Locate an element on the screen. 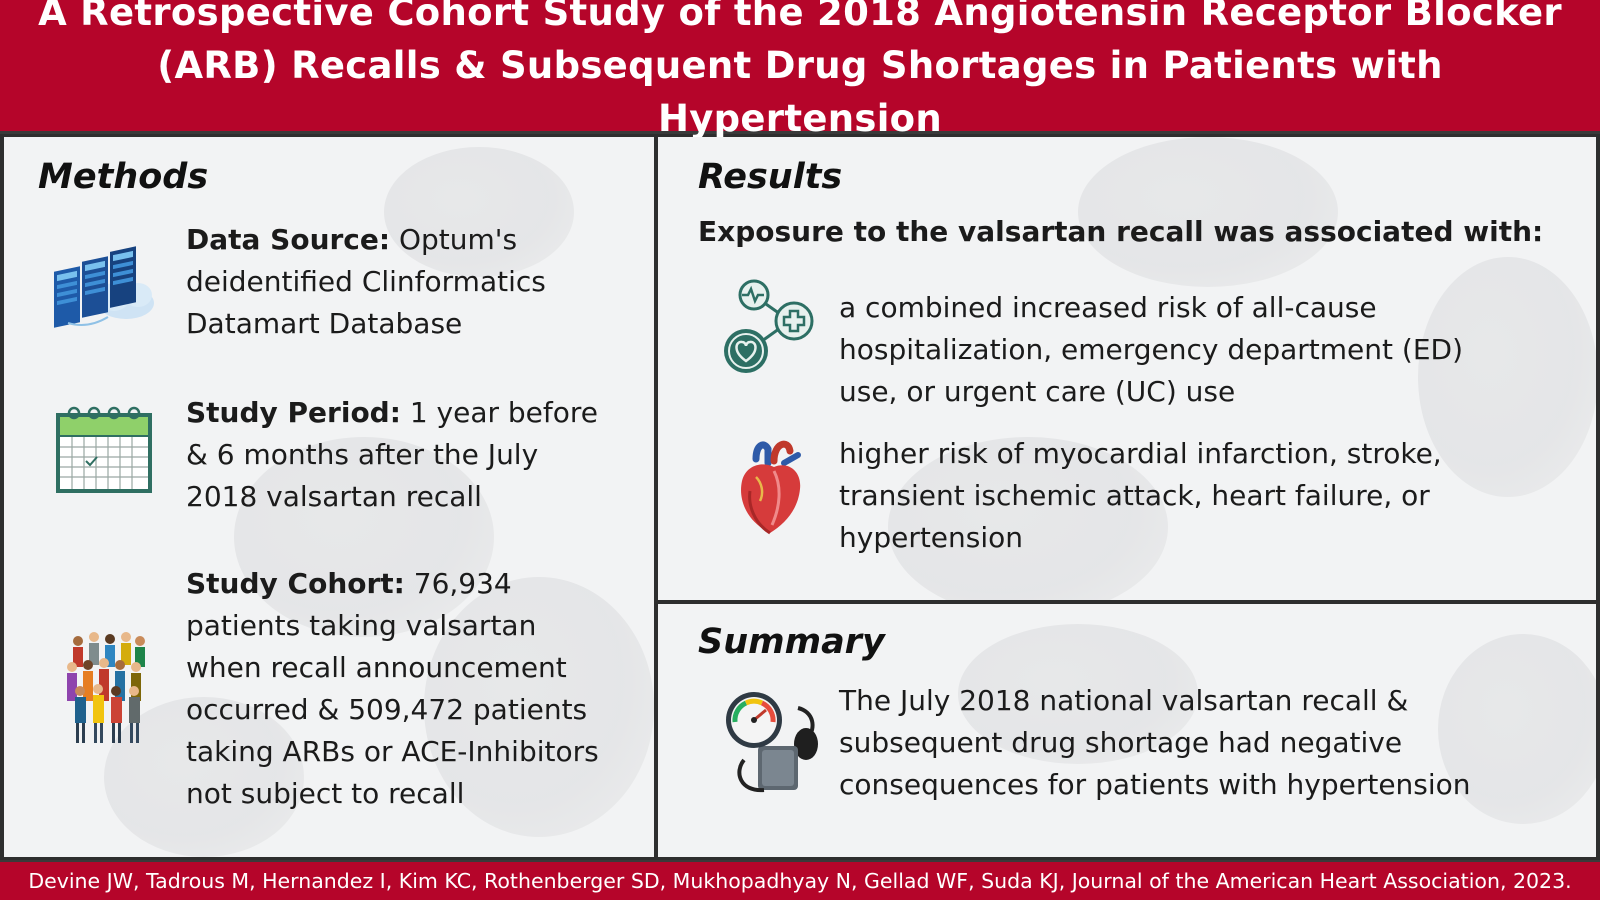  result-1-line-3: use, or urgent care (UC) use is located at coordinates (1037, 391).